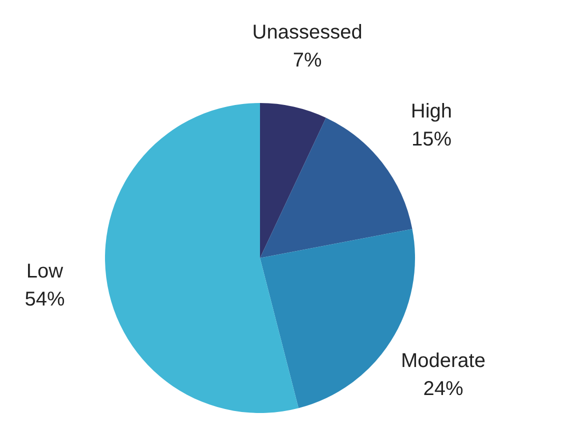  Describe the element at coordinates (307, 33) in the screenshot. I see `slice-label: Unassessed` at that location.